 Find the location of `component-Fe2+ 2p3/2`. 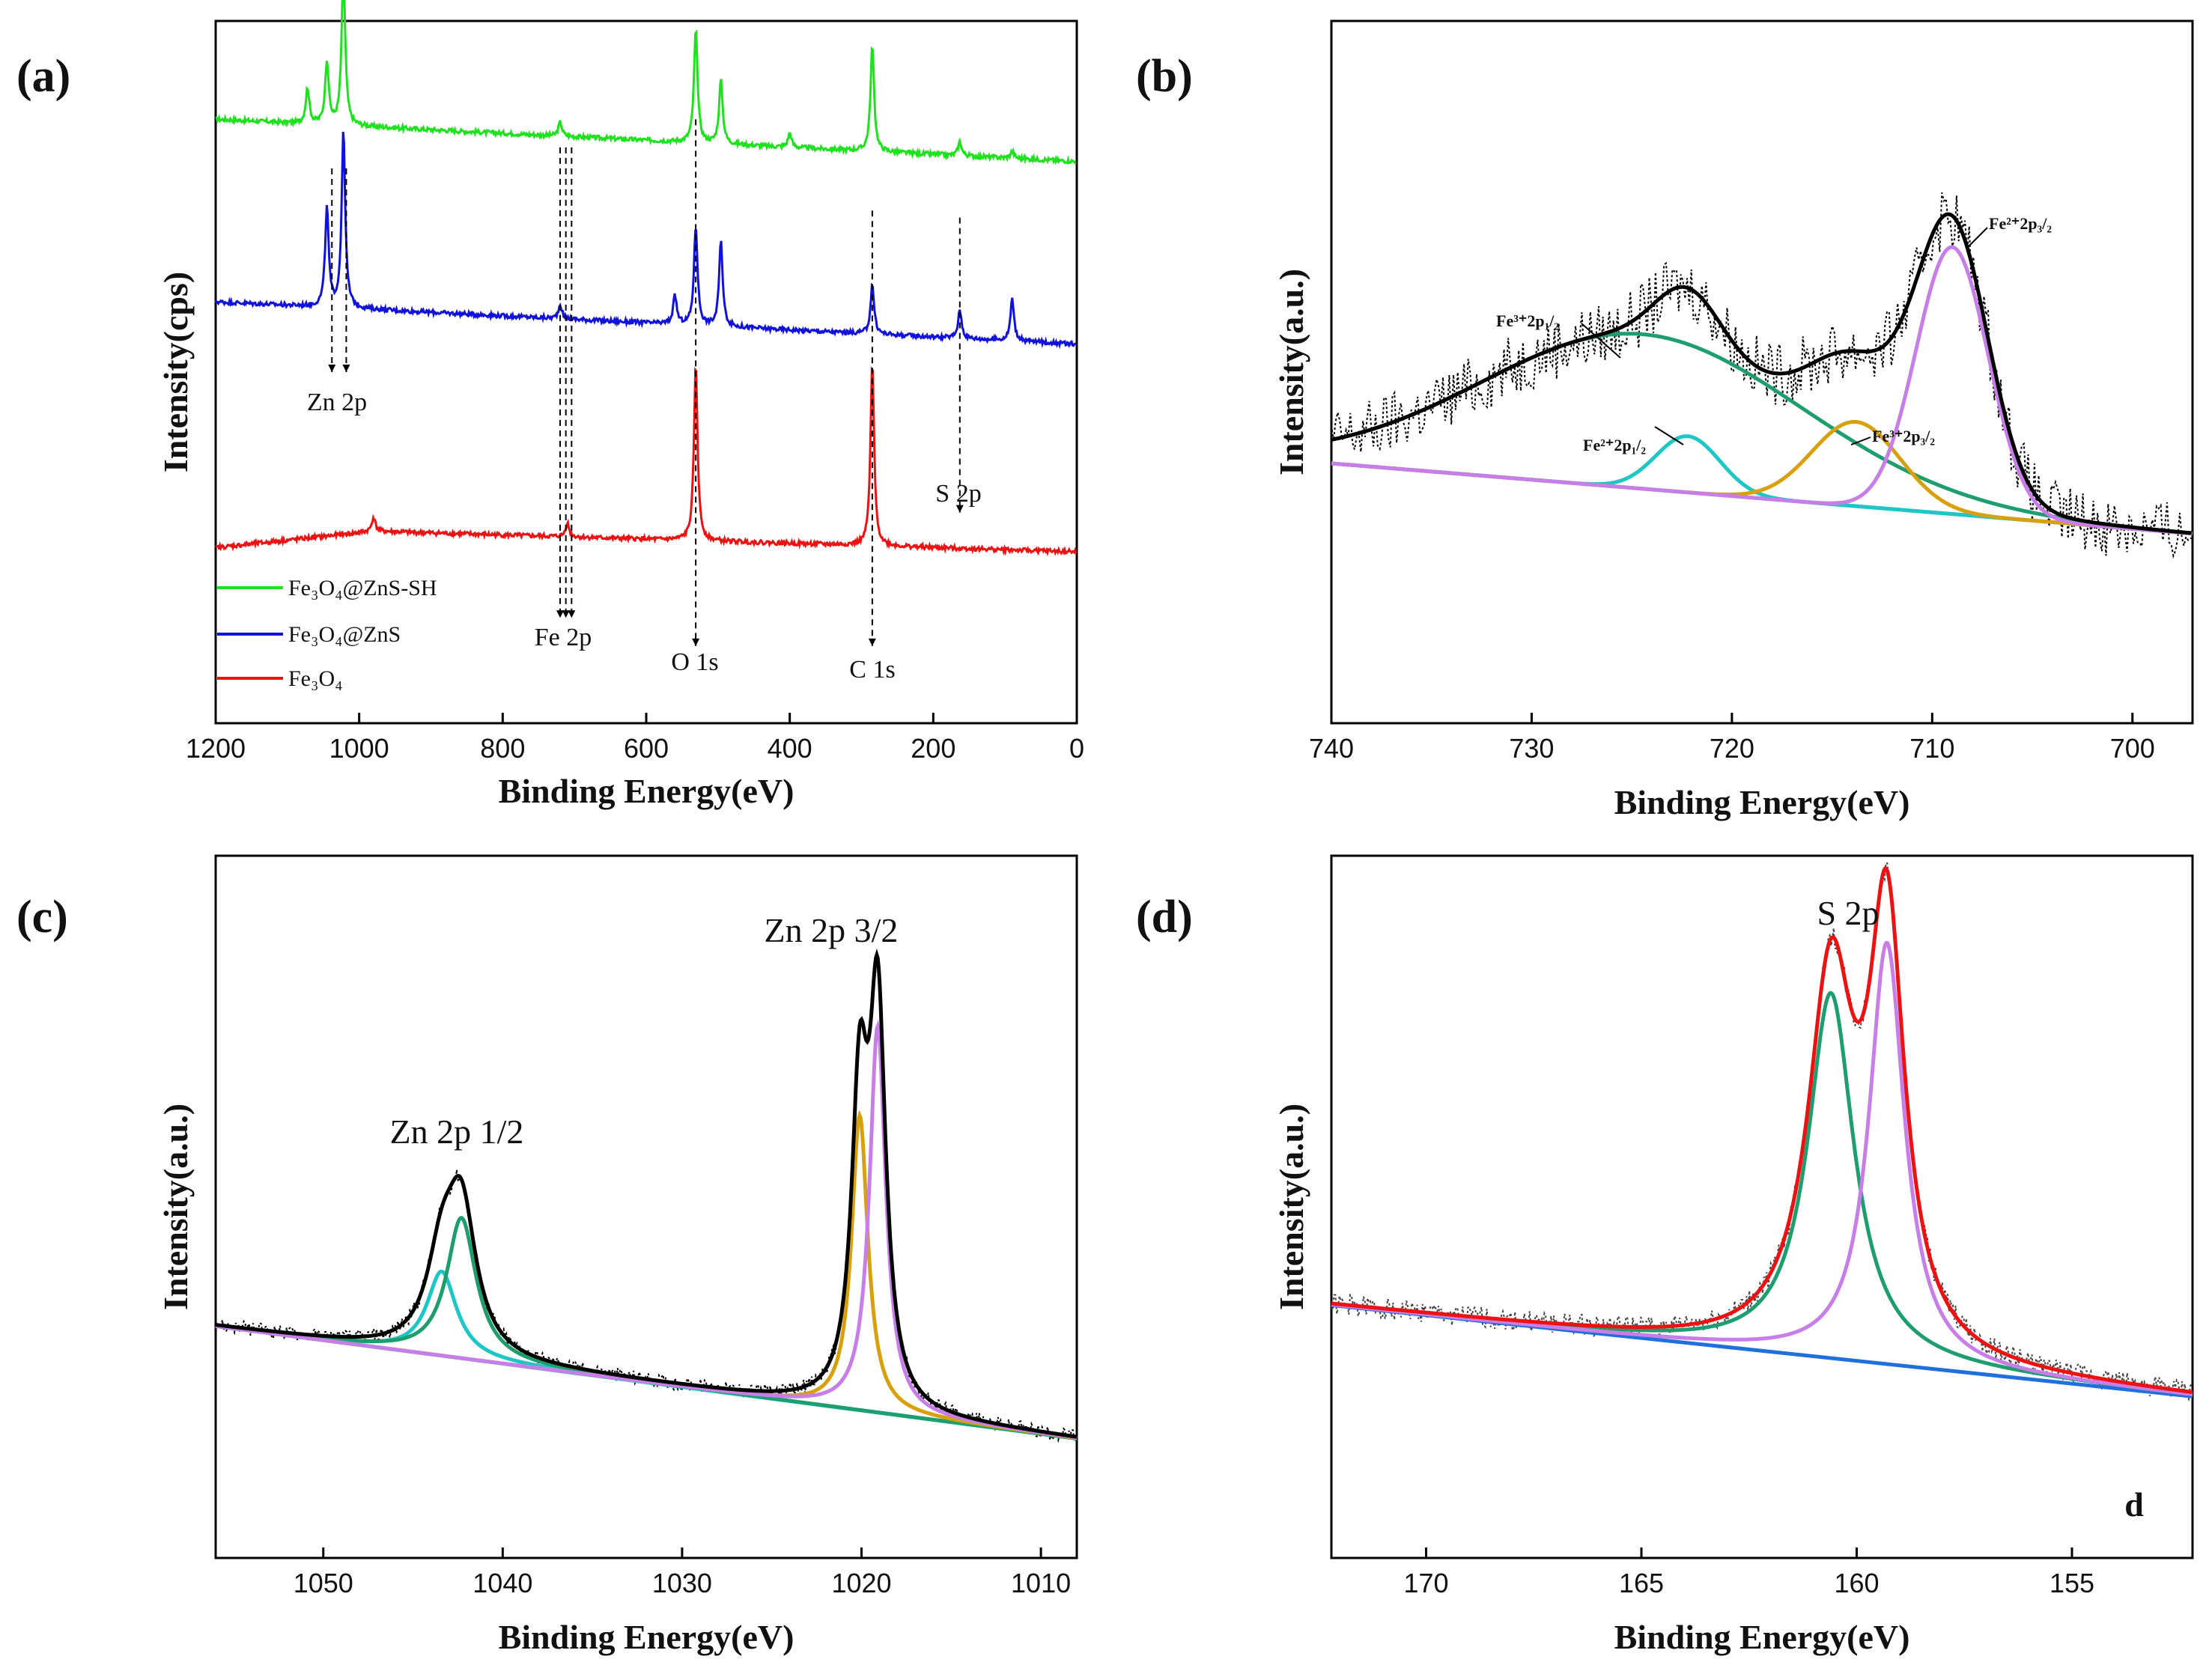

component-Fe2+ 2p3/2 is located at coordinates (1761, 390).